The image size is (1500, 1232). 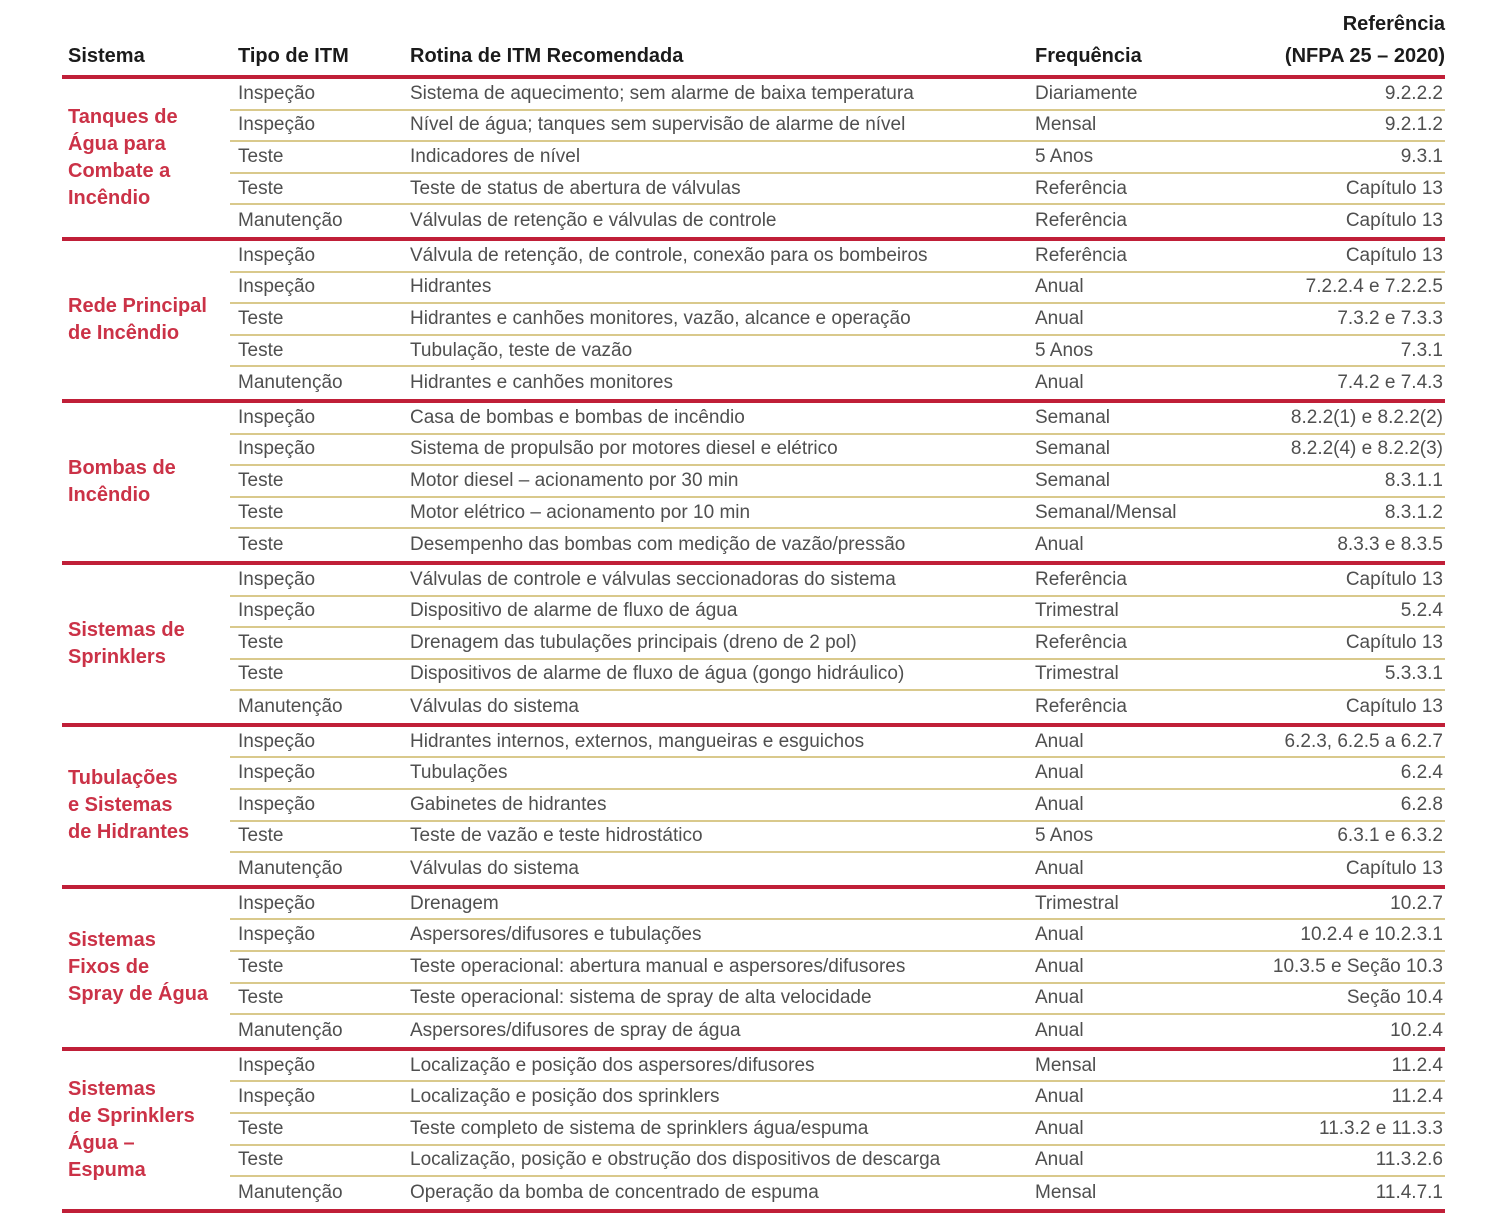 What do you see at coordinates (547, 56) in the screenshot?
I see `column-header-rotina: Rotina de ITM Recomendada` at bounding box center [547, 56].